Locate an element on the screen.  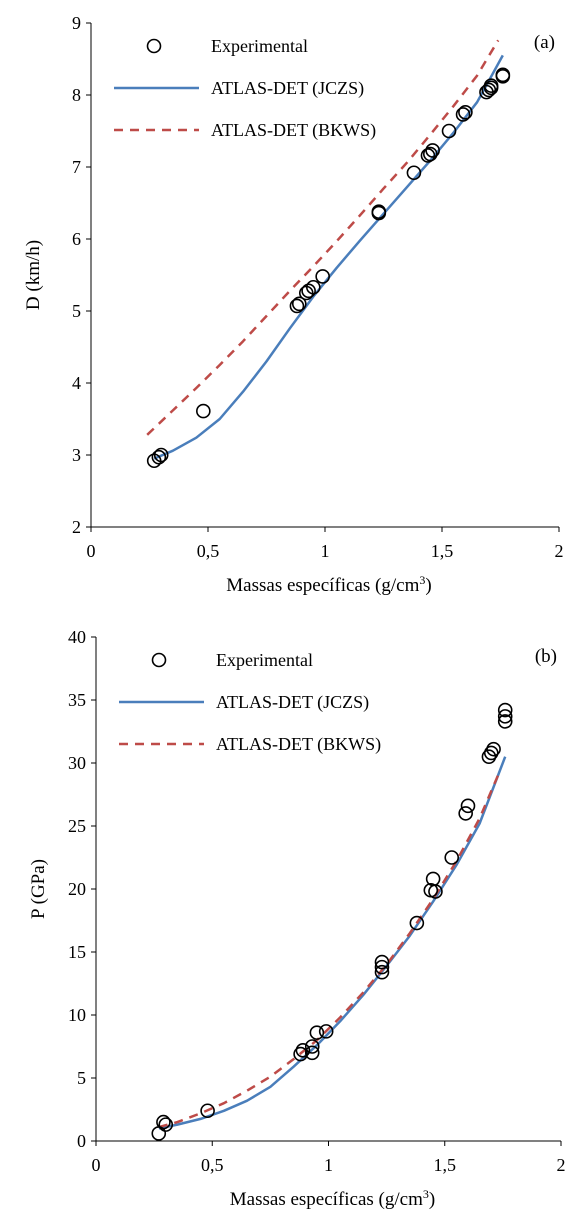
y-tick-label: 9 is located at coordinates (76, 23).